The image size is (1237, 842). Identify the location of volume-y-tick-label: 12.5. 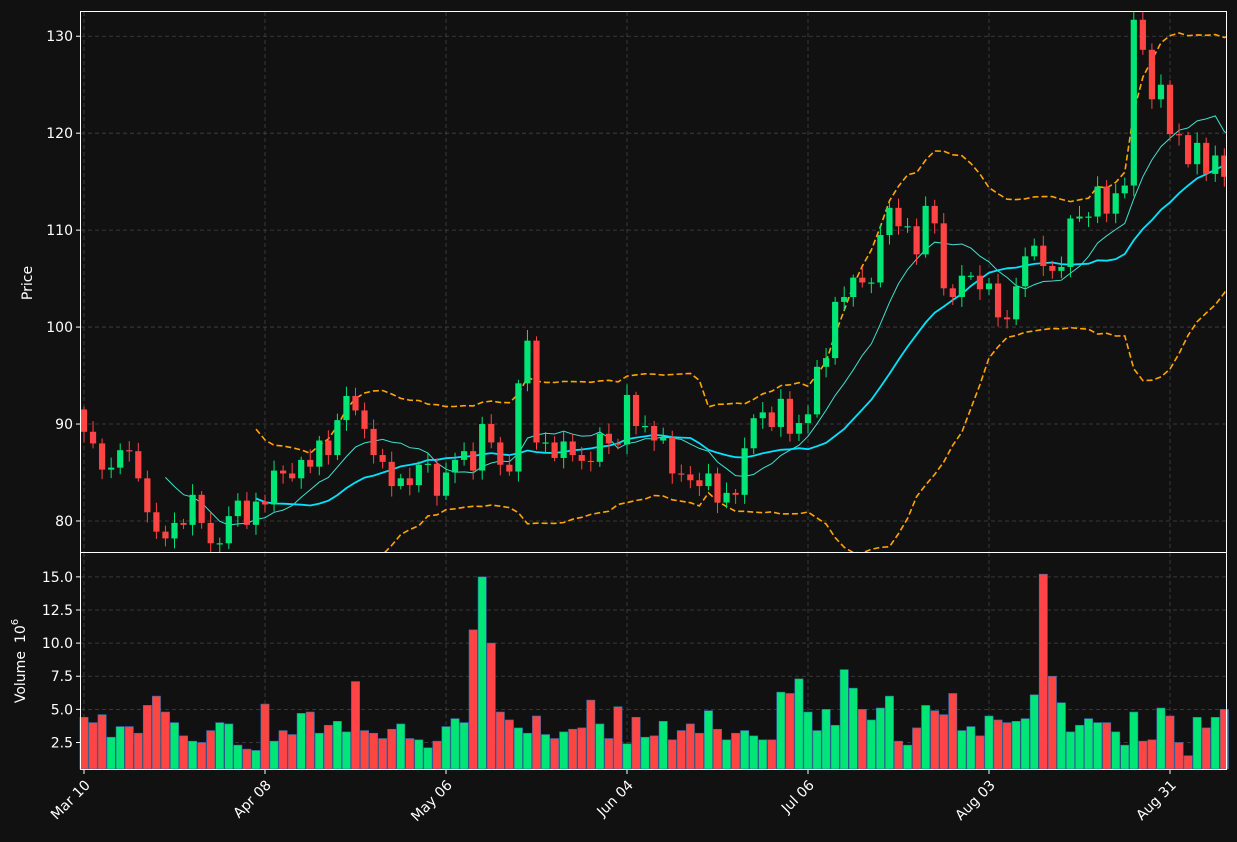
(57, 611).